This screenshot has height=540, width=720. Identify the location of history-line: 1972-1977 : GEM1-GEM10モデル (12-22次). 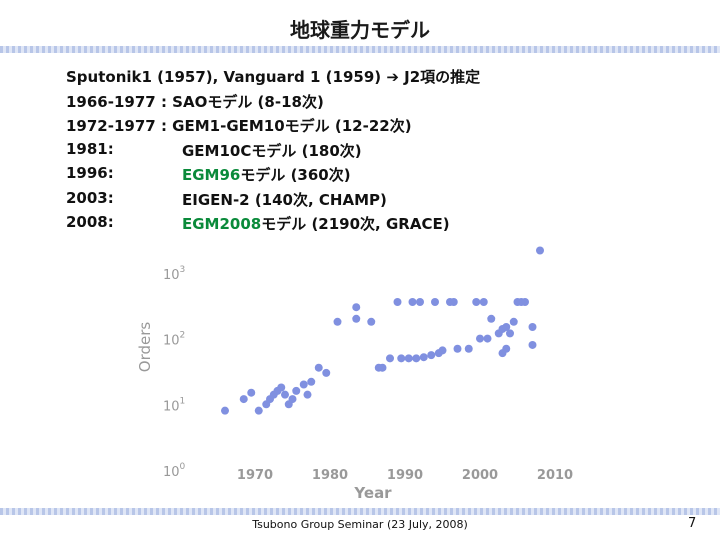
(386, 127).